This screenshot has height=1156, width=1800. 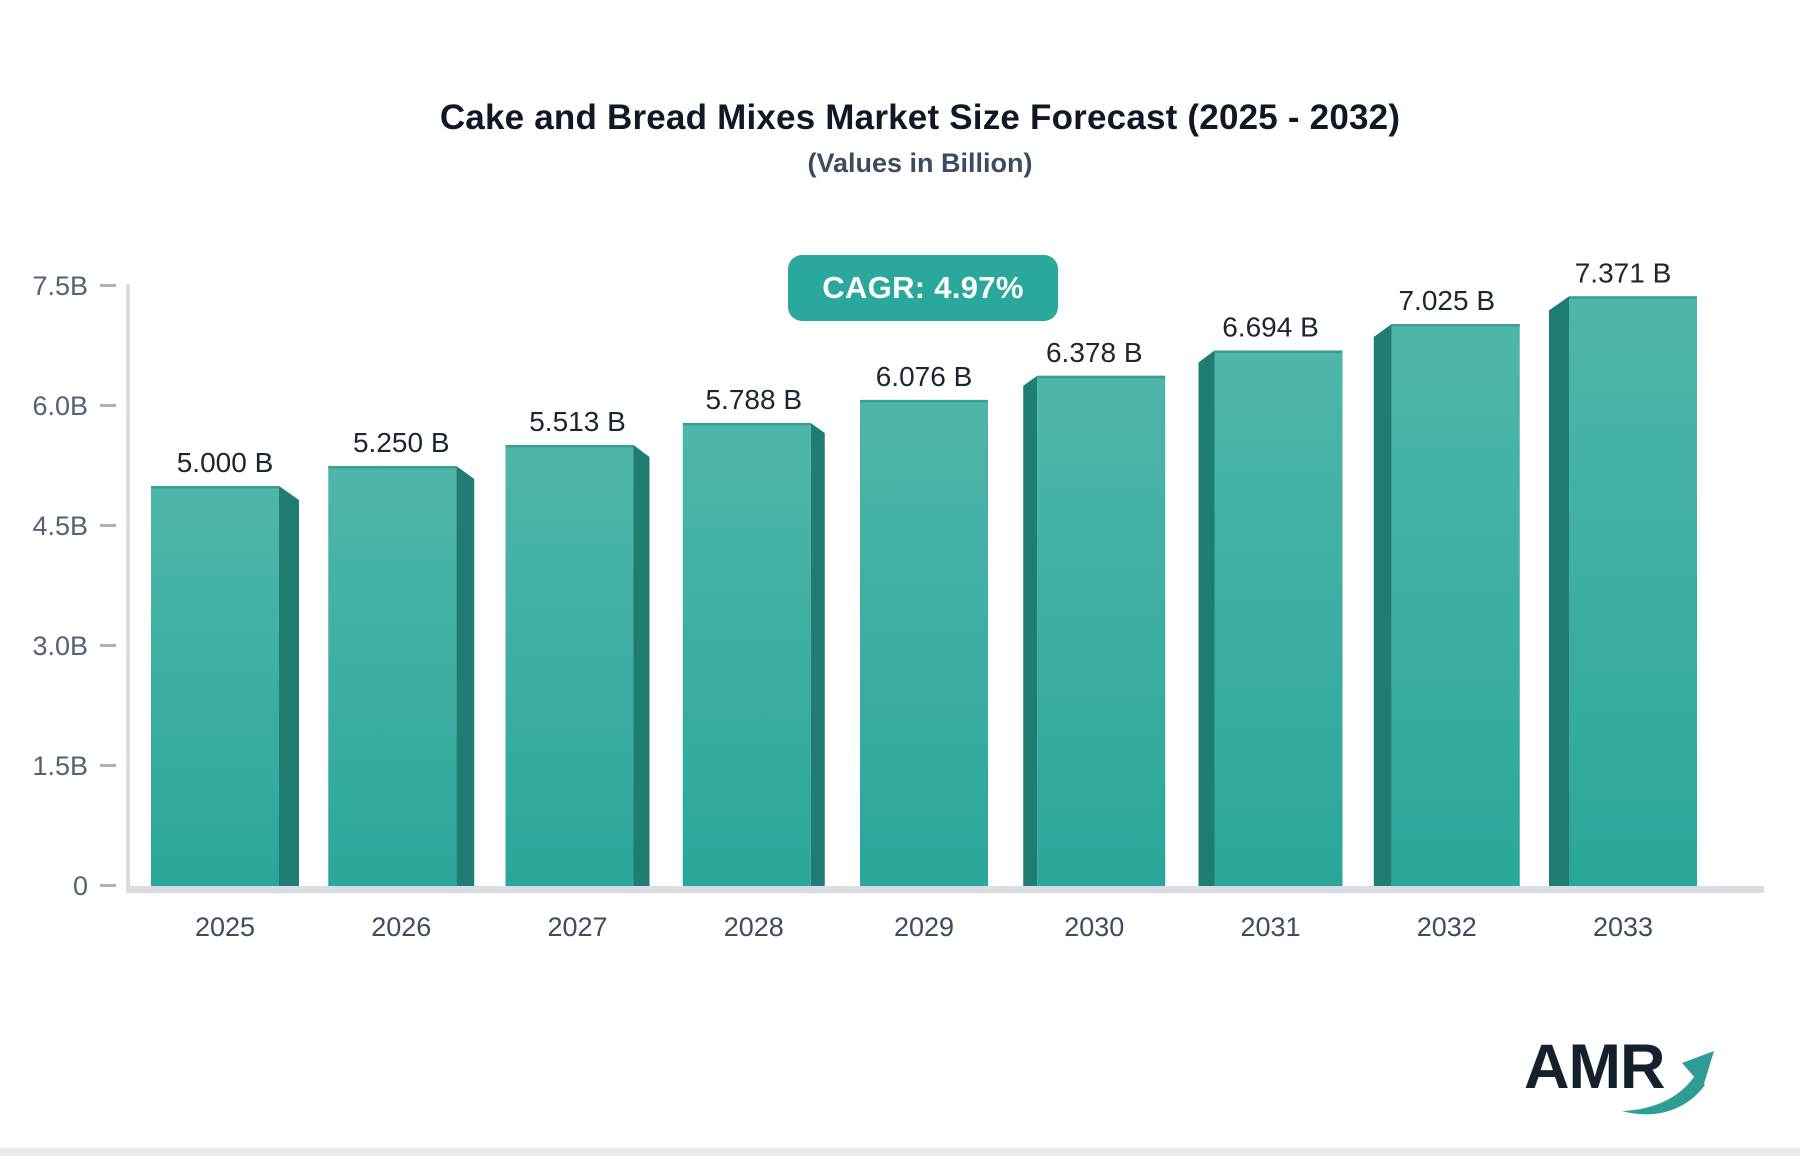 I want to click on cagr-badge: CAGR: 4.97%, so click(x=923, y=288).